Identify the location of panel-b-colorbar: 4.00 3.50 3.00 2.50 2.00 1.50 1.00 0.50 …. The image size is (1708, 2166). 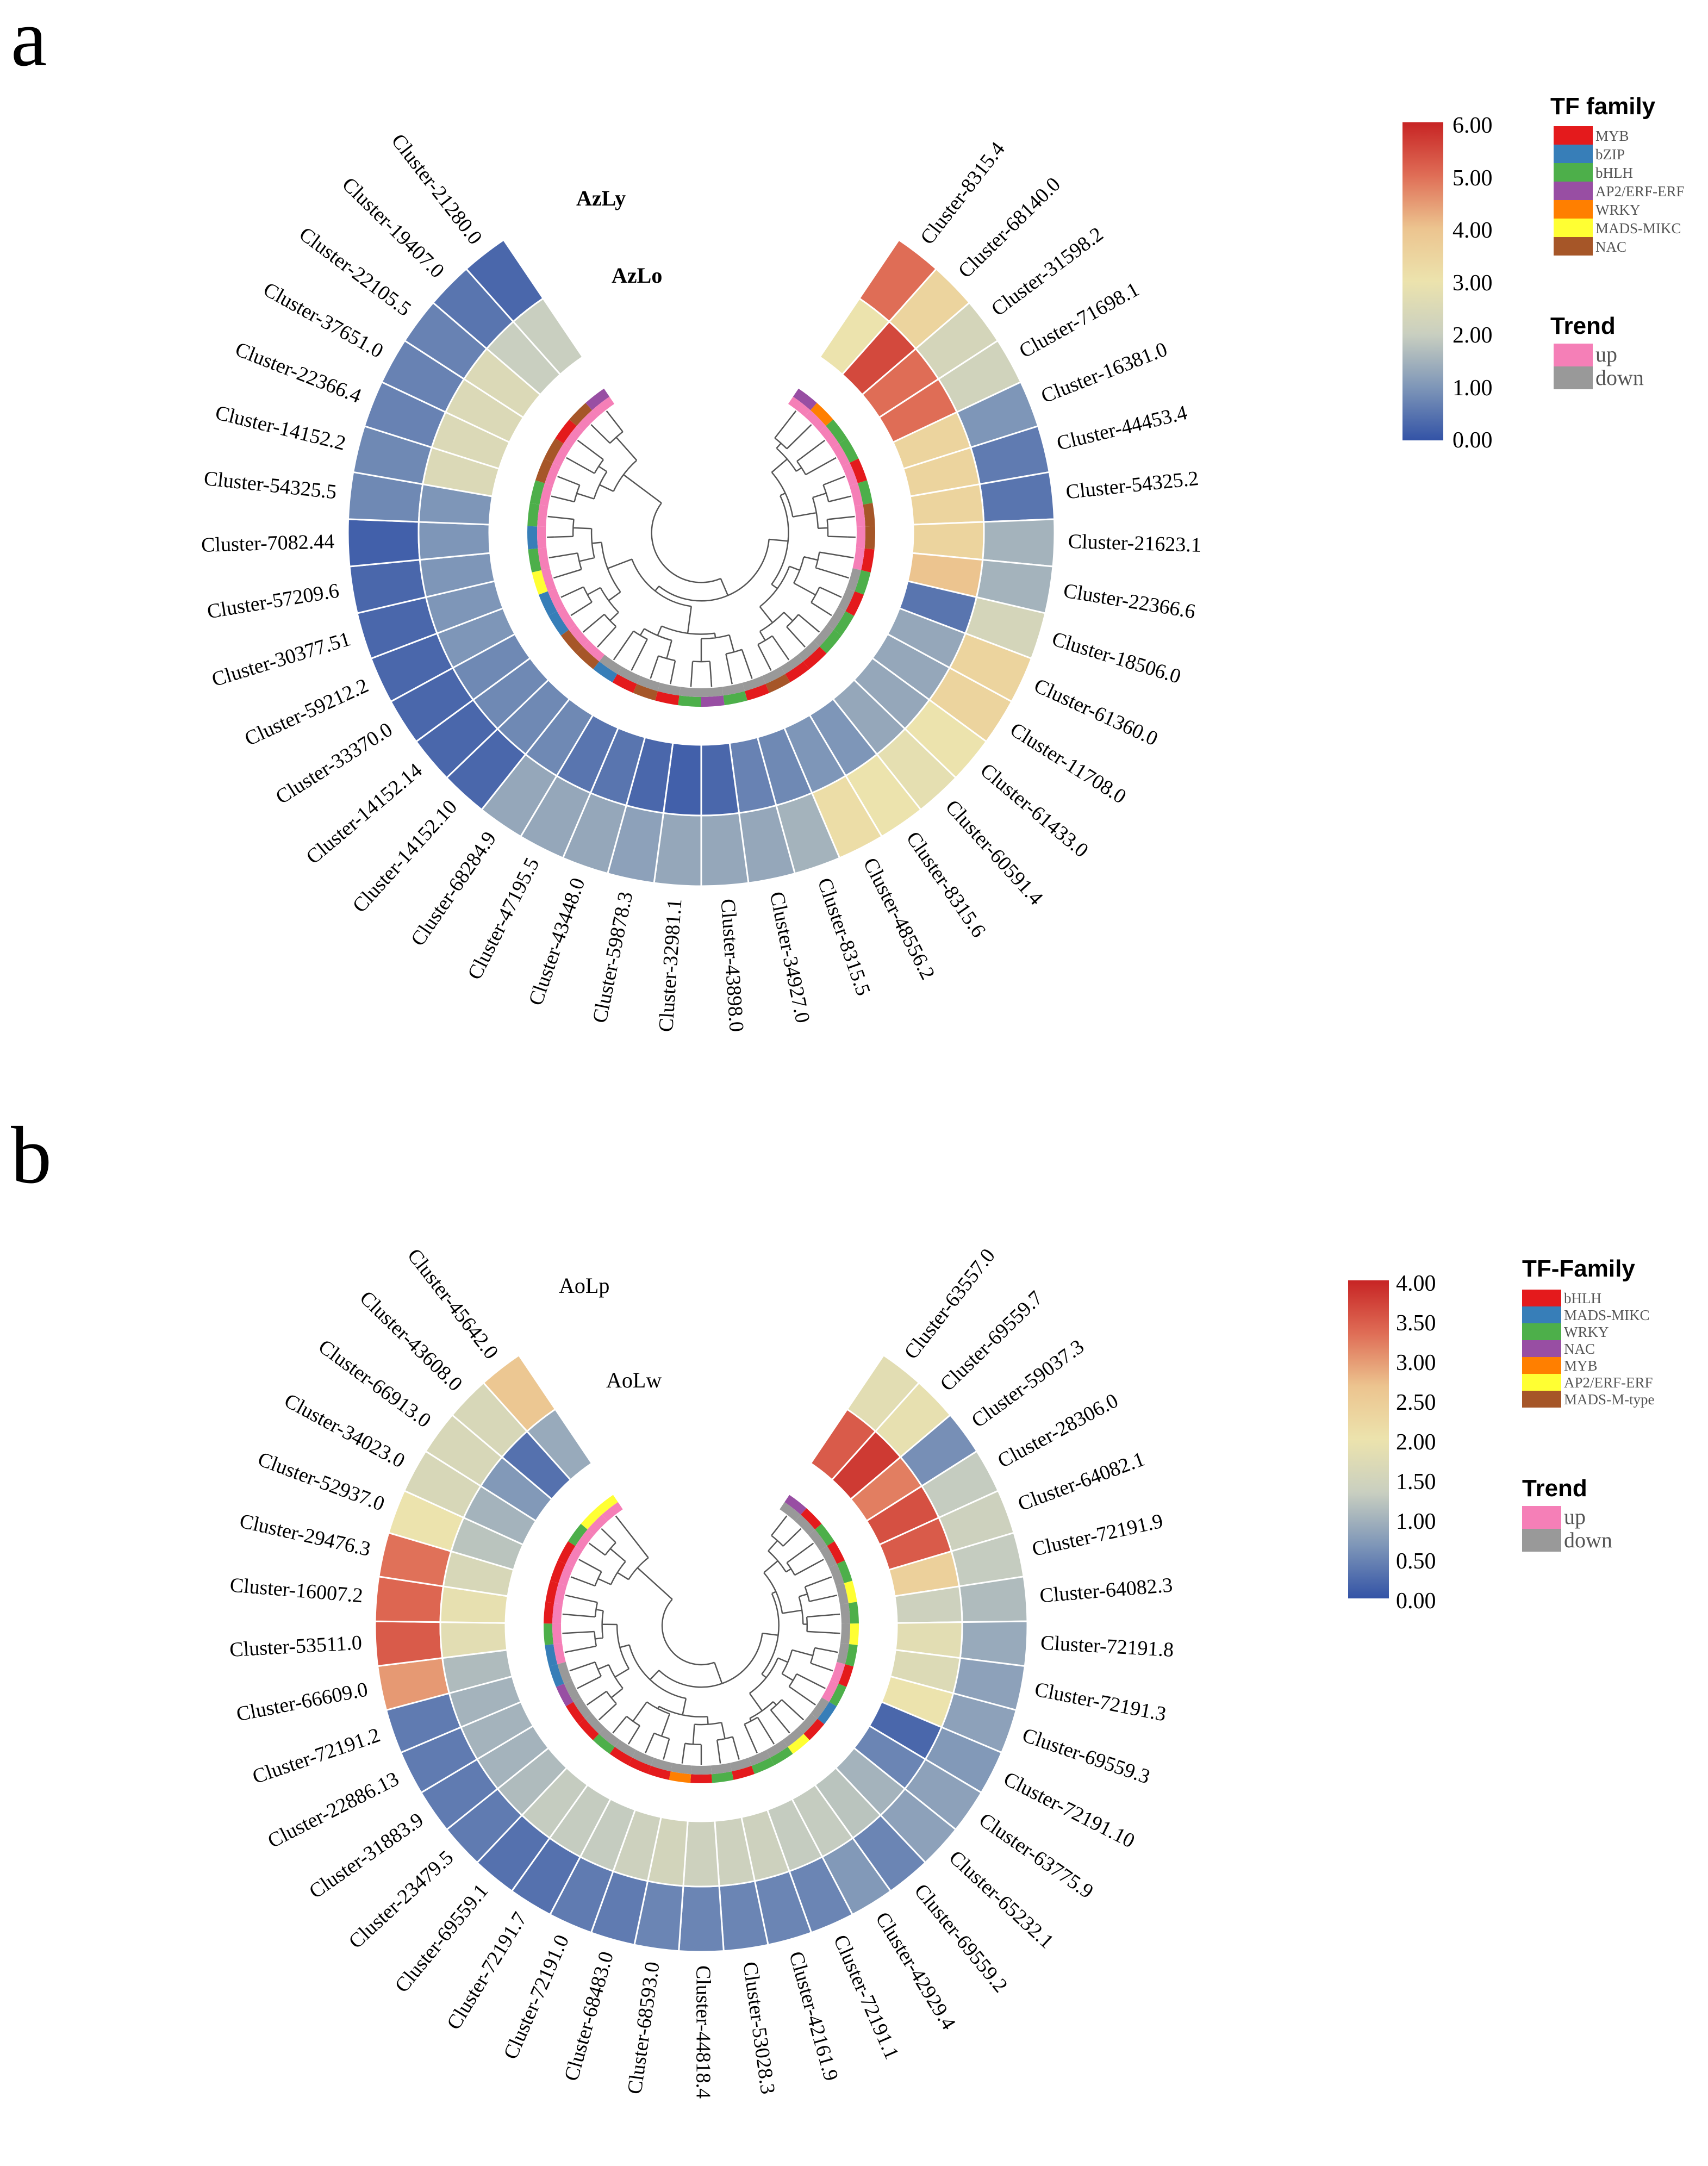
(1392, 1442).